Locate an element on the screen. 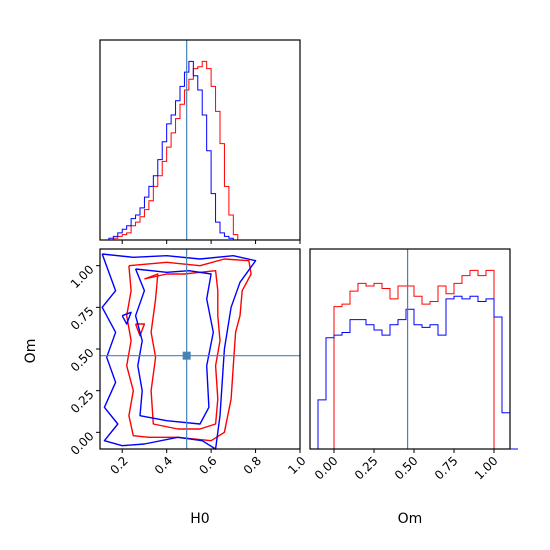 This screenshot has width=550, height=550. hist-om-x-tick-label: 1.00 is located at coordinates (486, 468).